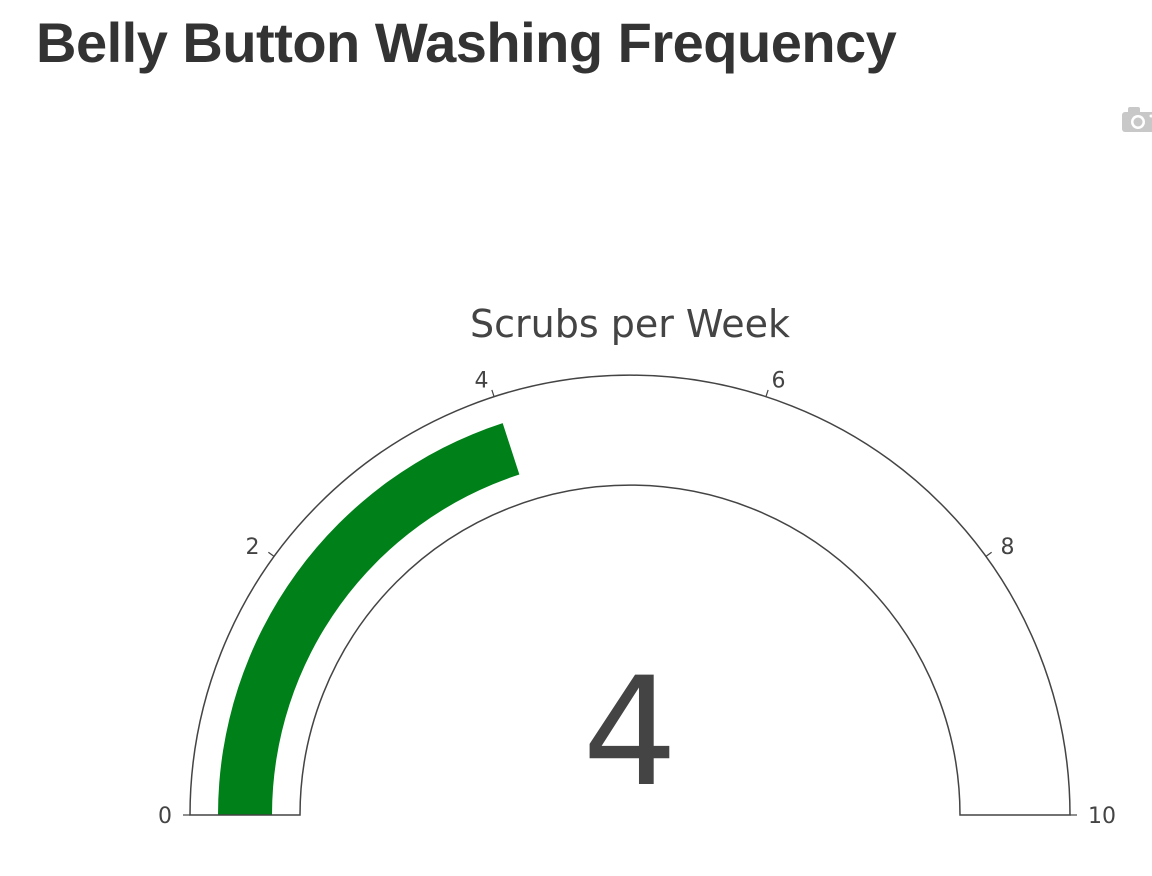  What do you see at coordinates (629, 733) in the screenshot?
I see `gauge-value: 4` at bounding box center [629, 733].